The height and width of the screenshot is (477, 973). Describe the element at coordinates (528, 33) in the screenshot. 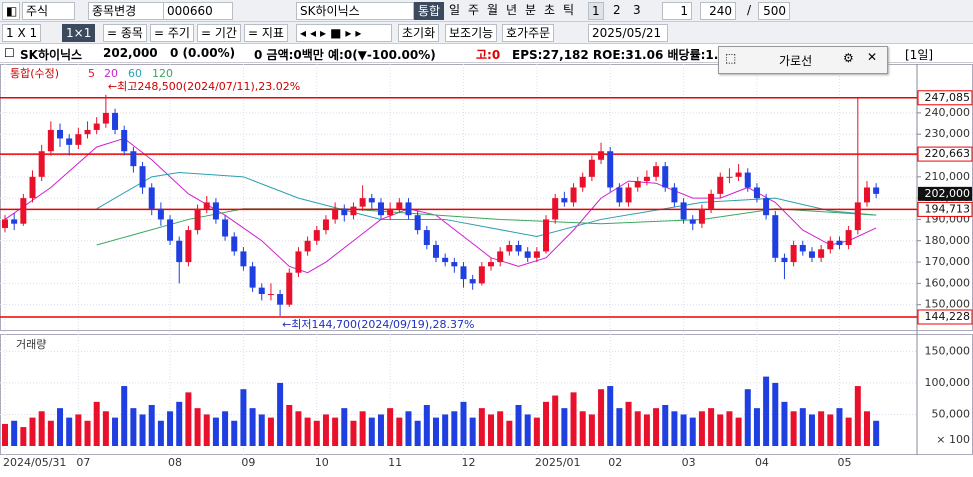

I see `button: 호가주문` at that location.